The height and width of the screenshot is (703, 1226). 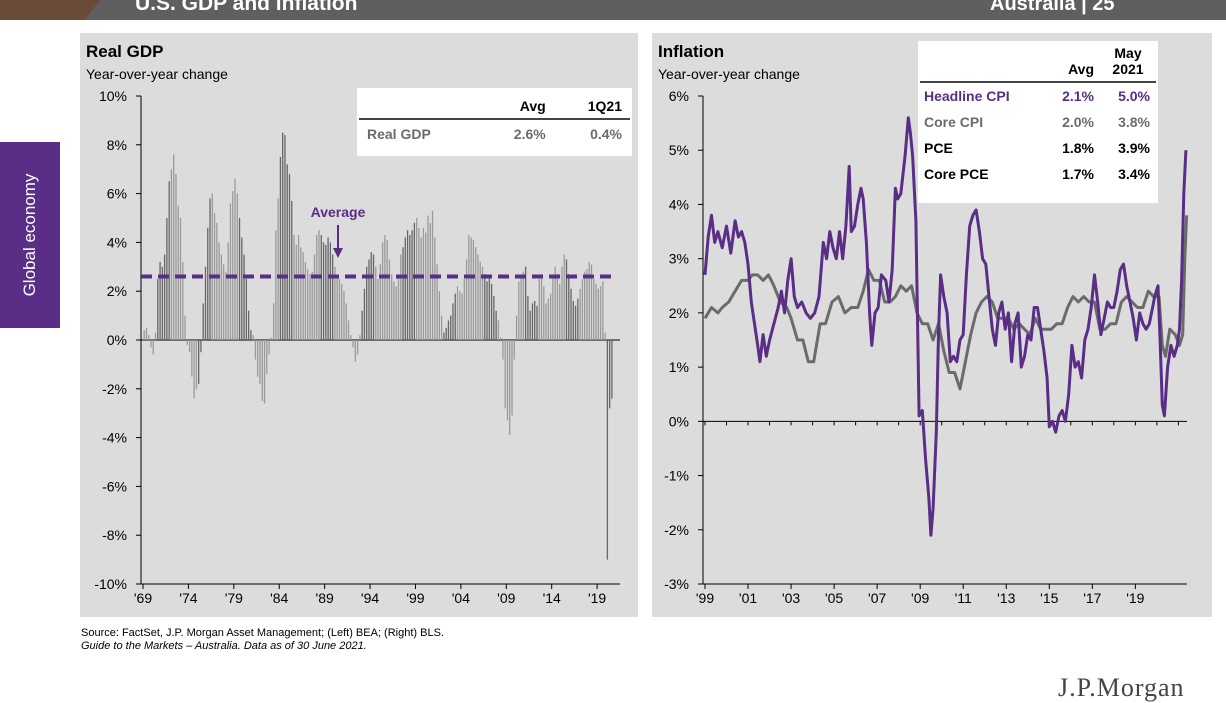 I want to click on x-tick-label: '94, so click(x=370, y=598).